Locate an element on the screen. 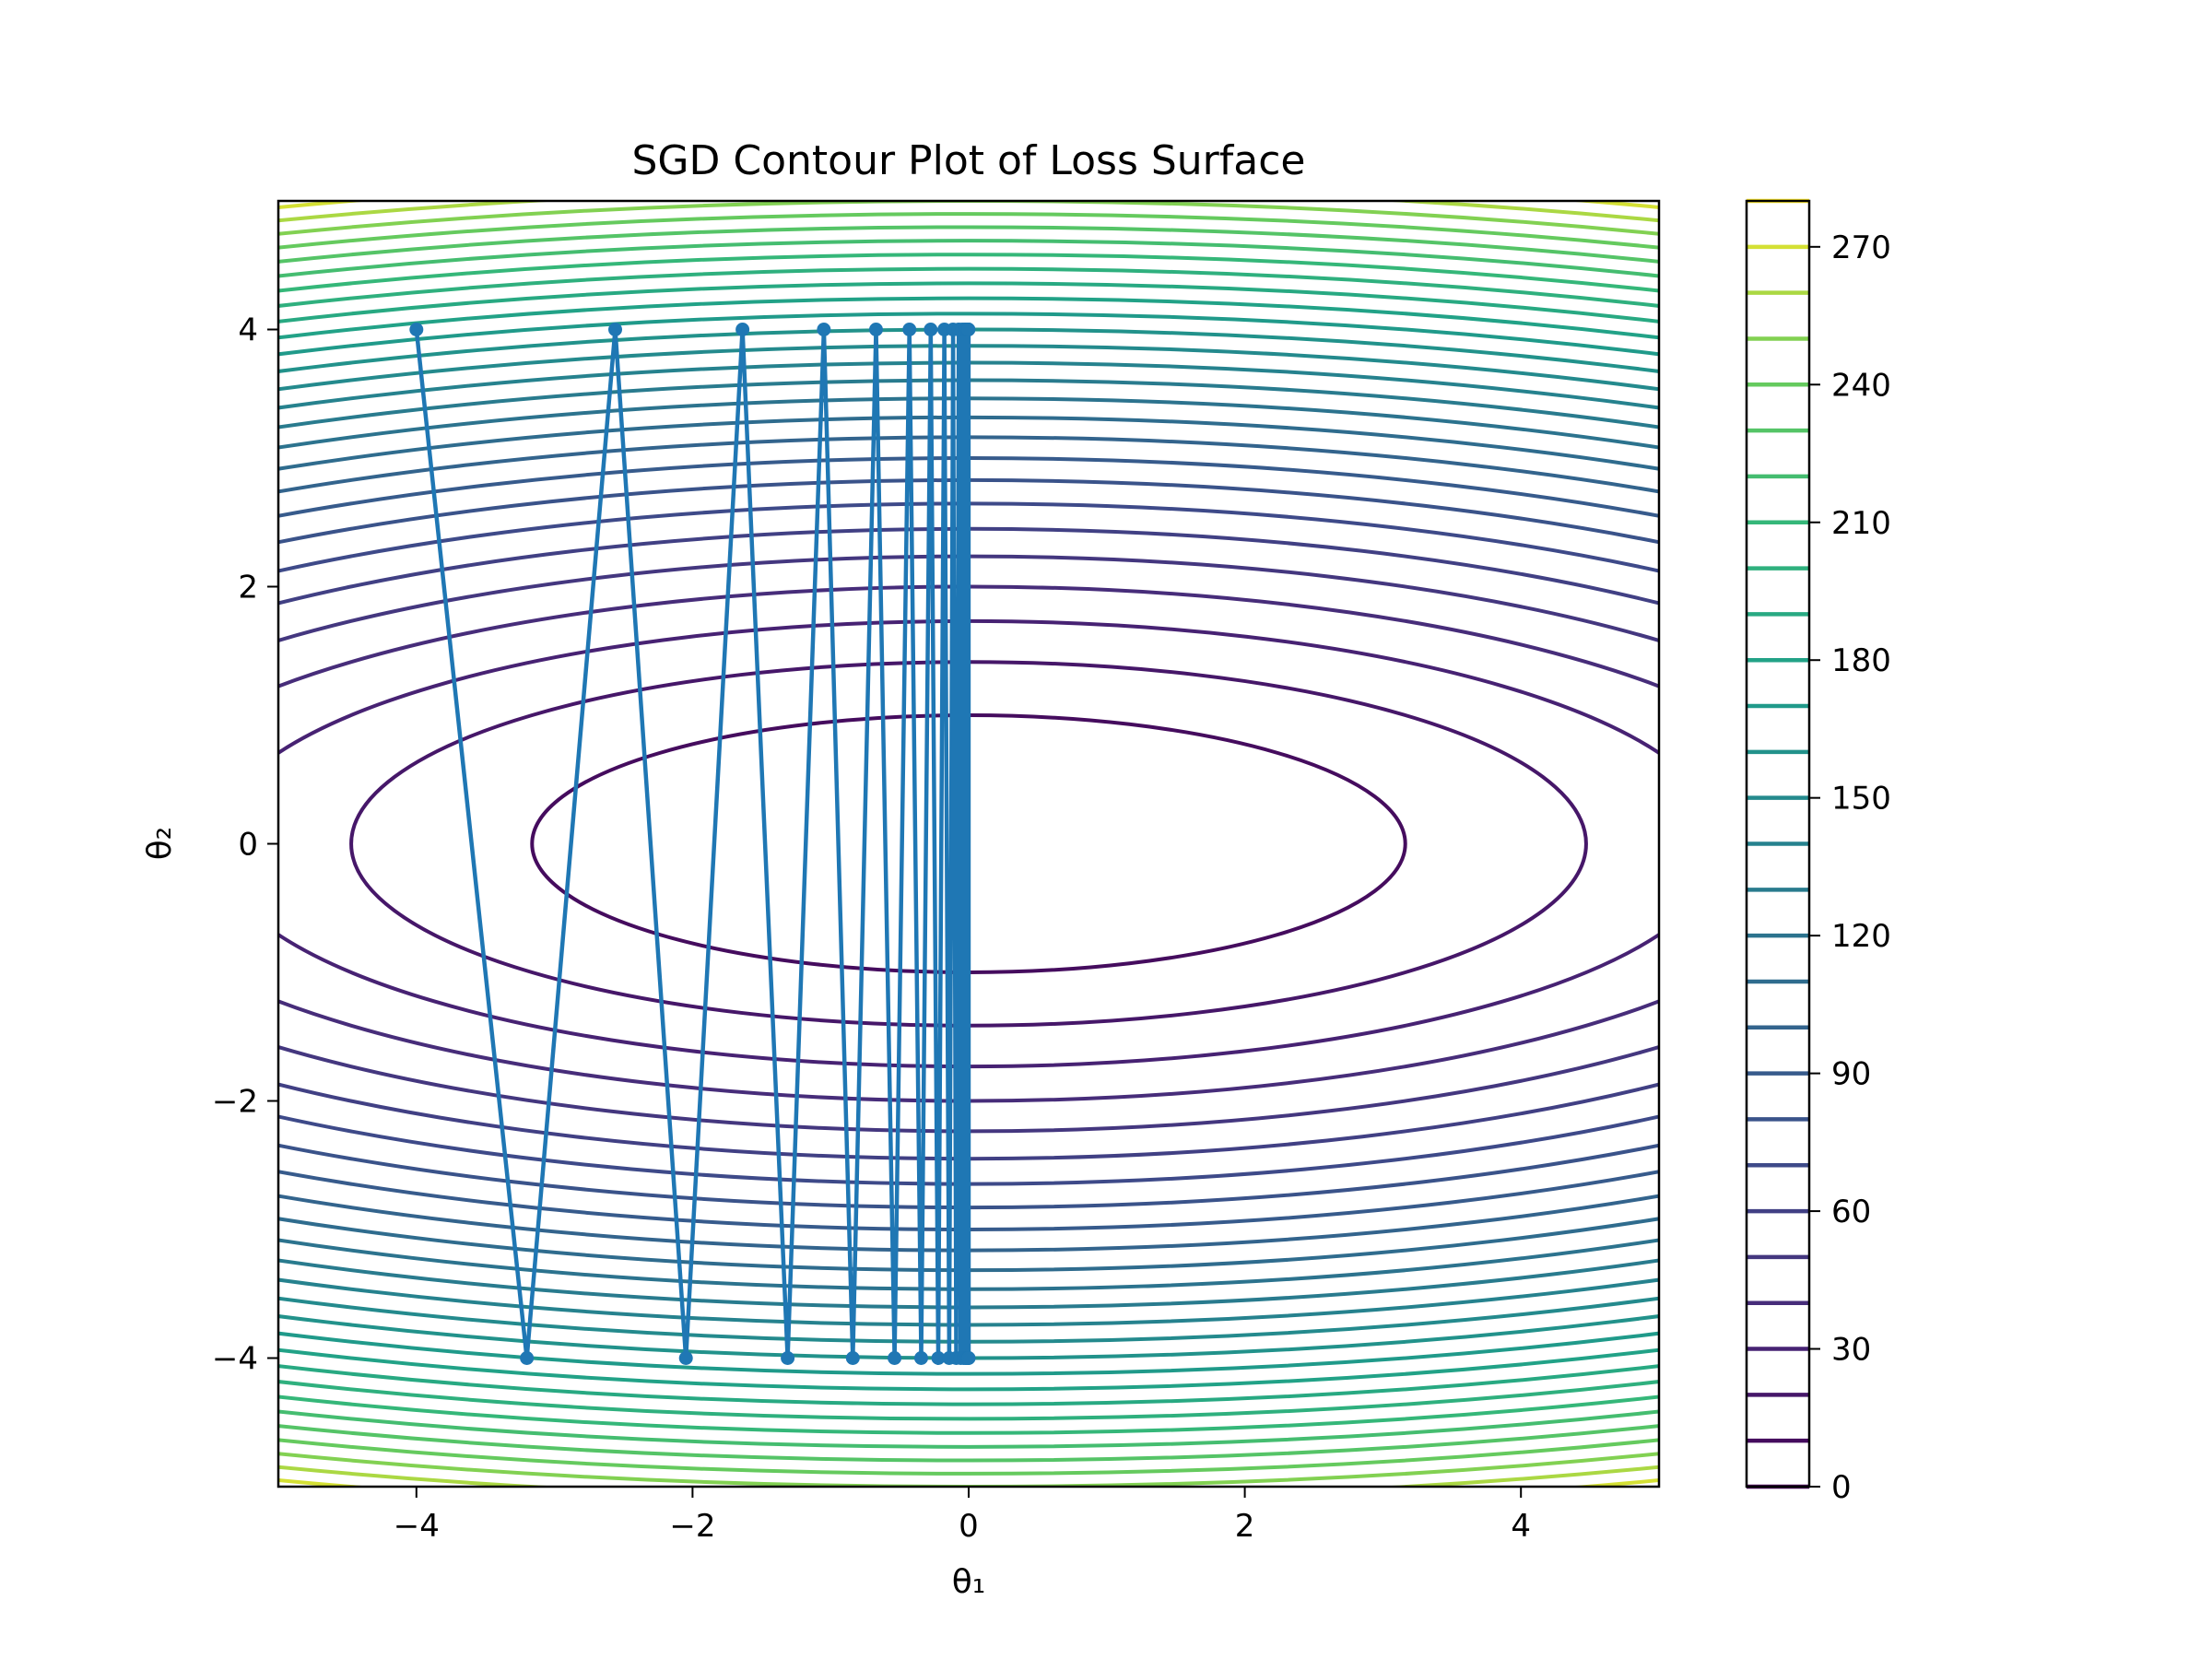  colorbar-tick-label: 270 is located at coordinates (1861, 247).